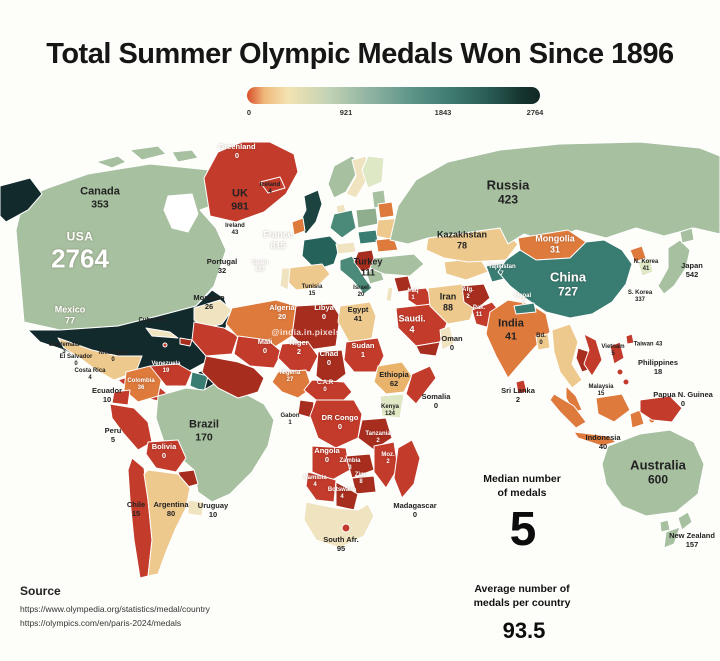 This screenshot has width=720, height=661. I want to click on shape-madagascar, so click(407, 469).